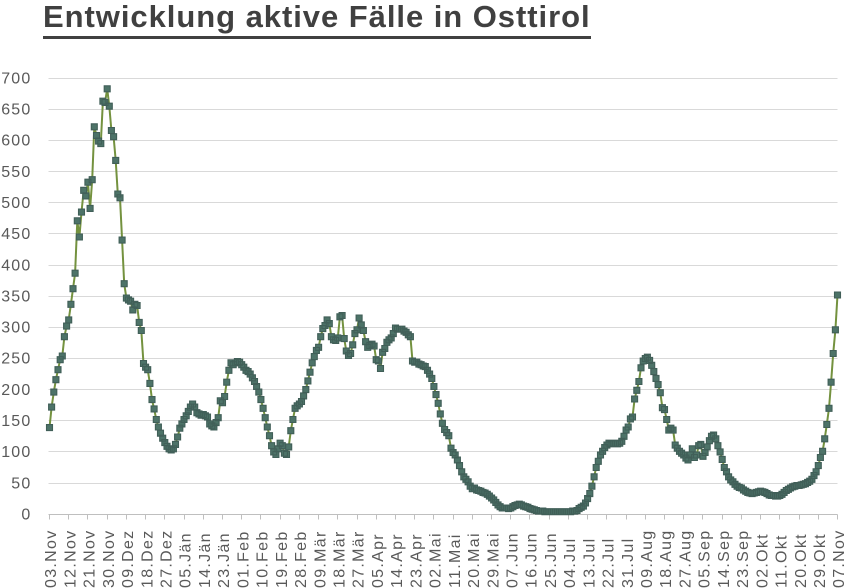 Image resolution: width=855 pixels, height=588 pixels. I want to click on svg-text: 13.Jul, so click(589, 563).